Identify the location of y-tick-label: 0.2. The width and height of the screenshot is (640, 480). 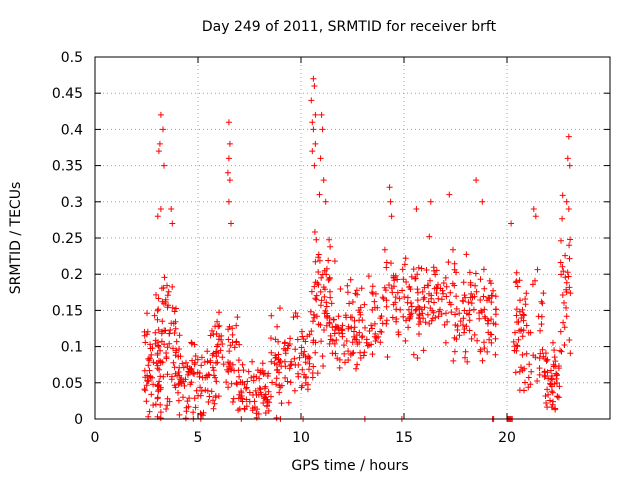
(72, 275).